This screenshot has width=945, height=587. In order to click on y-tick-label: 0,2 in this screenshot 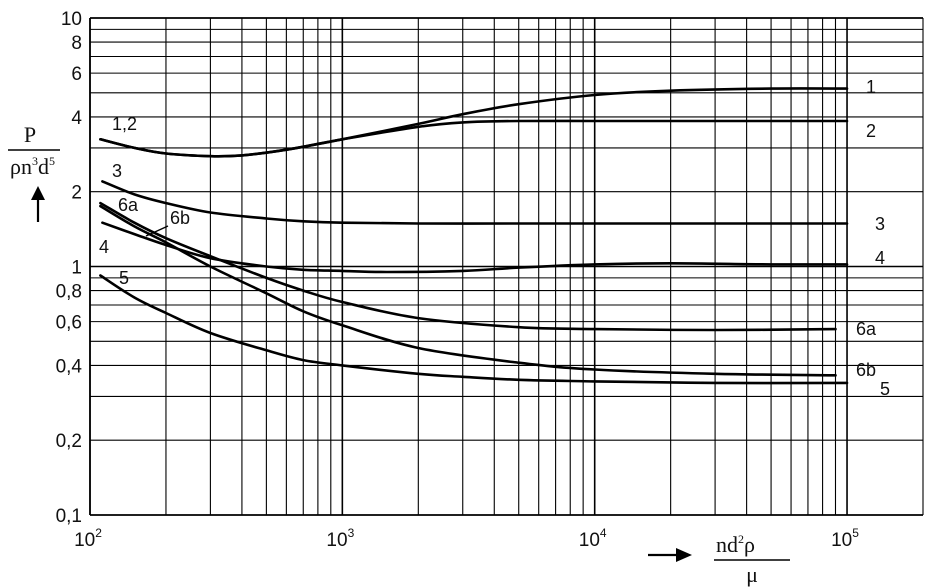, I will do `click(69, 441)`.